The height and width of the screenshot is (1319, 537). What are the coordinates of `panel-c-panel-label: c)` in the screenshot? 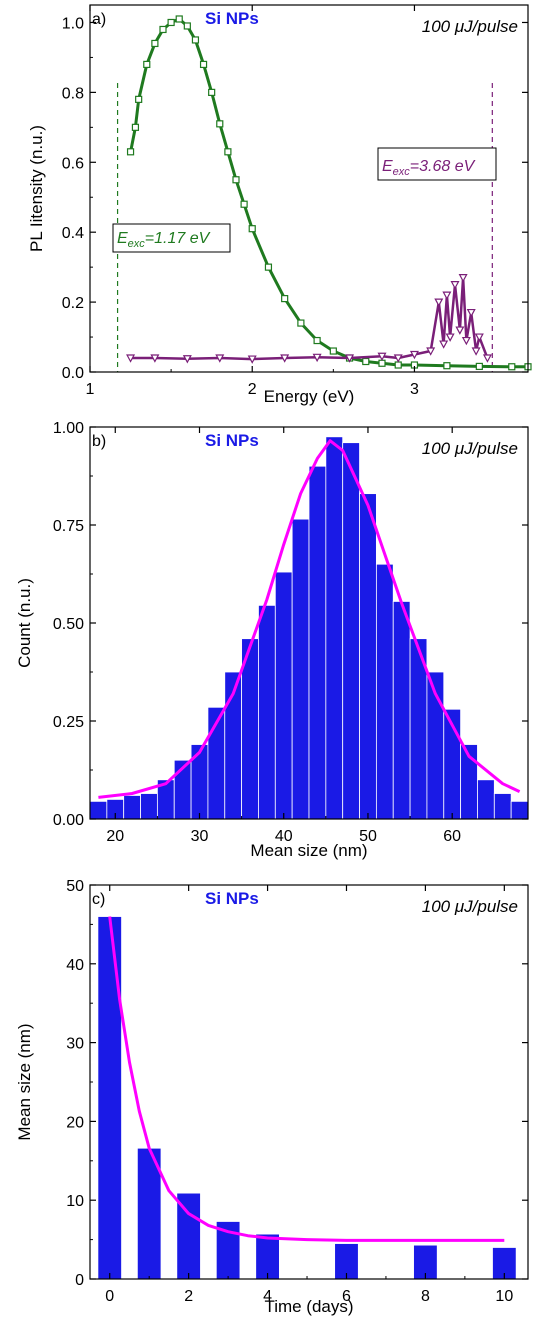 It's located at (98, 899).